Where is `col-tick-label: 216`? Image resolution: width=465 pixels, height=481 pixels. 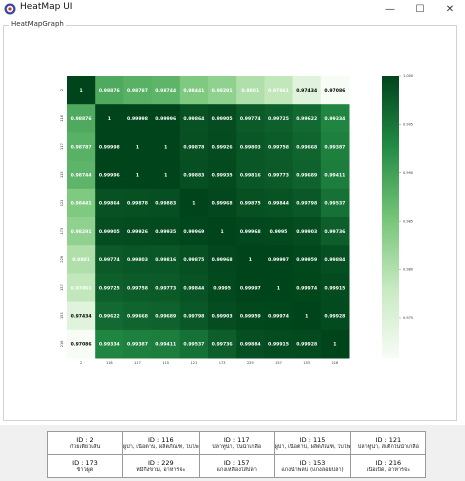
col-tick-label: 216 is located at coordinates (335, 363).